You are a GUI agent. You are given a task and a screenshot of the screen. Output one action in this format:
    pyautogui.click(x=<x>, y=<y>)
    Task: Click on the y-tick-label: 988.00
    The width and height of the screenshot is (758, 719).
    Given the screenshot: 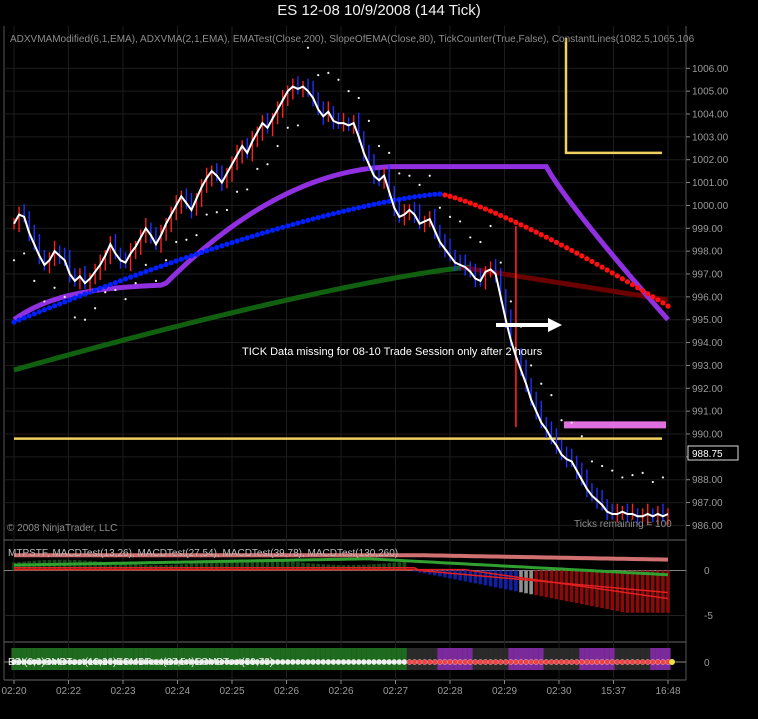 What is the action you would take?
    pyautogui.click(x=707, y=480)
    